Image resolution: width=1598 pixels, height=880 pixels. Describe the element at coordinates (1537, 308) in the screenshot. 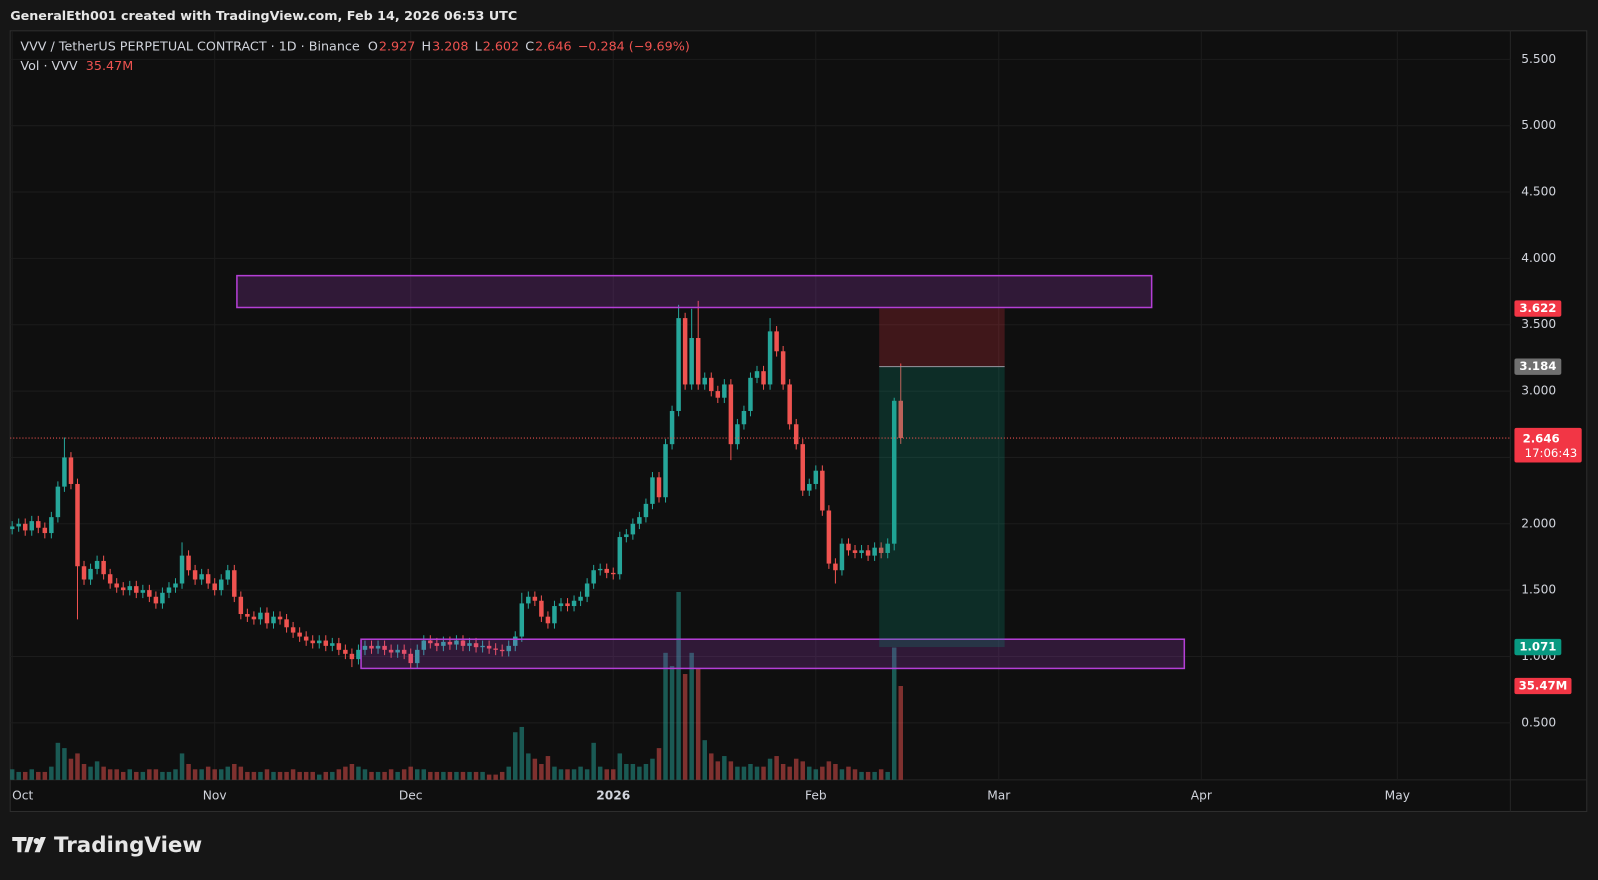

I see `stop-badge: 3.622` at that location.